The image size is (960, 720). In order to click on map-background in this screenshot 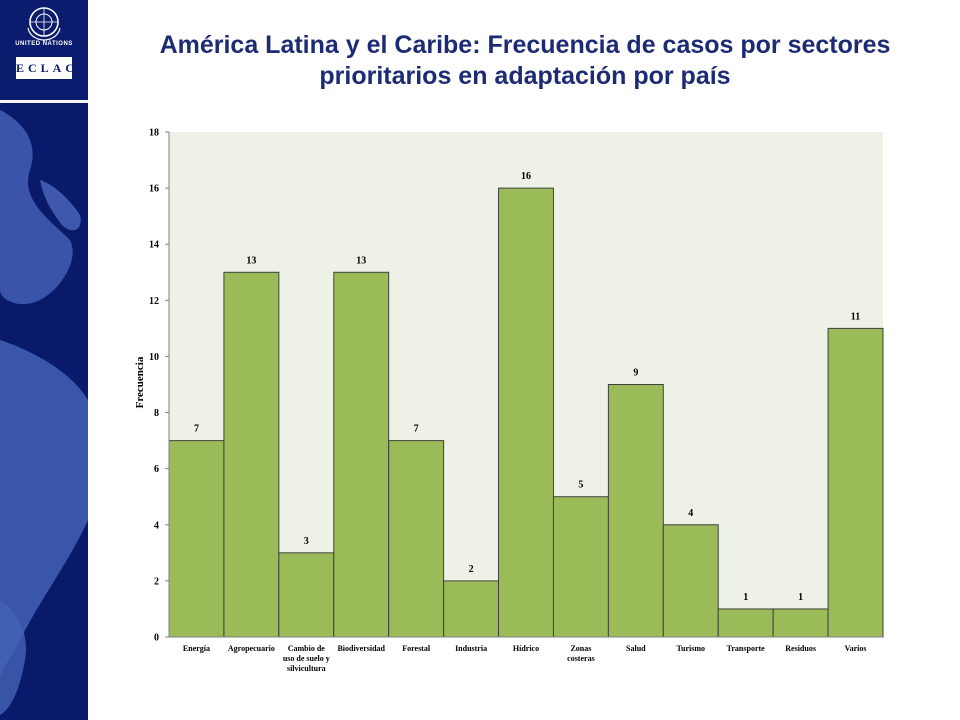, I will do `click(44, 412)`.